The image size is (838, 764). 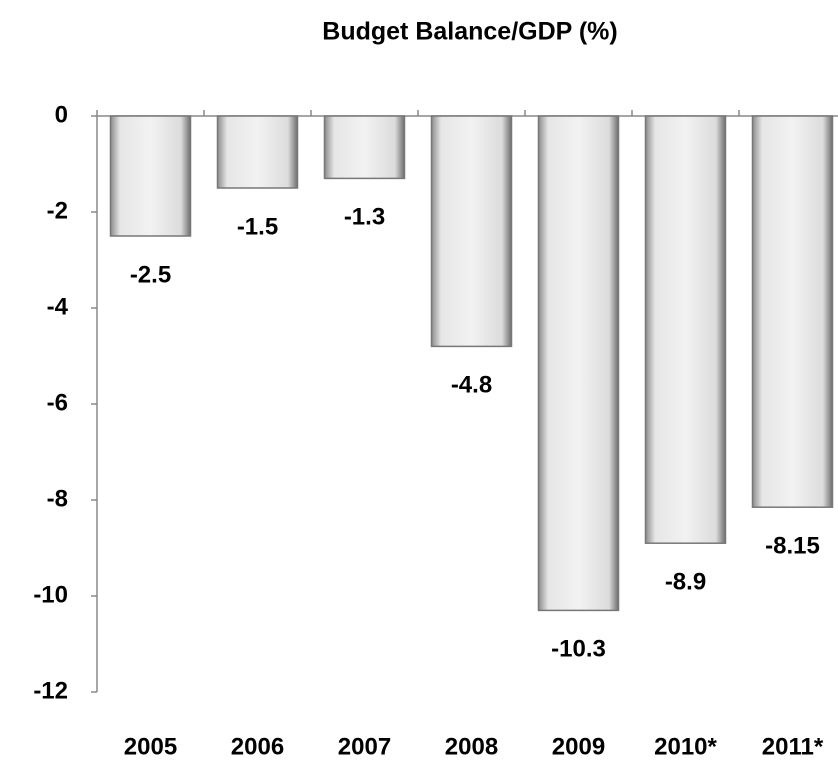 What do you see at coordinates (685, 582) in the screenshot?
I see `data-label: -8.9` at bounding box center [685, 582].